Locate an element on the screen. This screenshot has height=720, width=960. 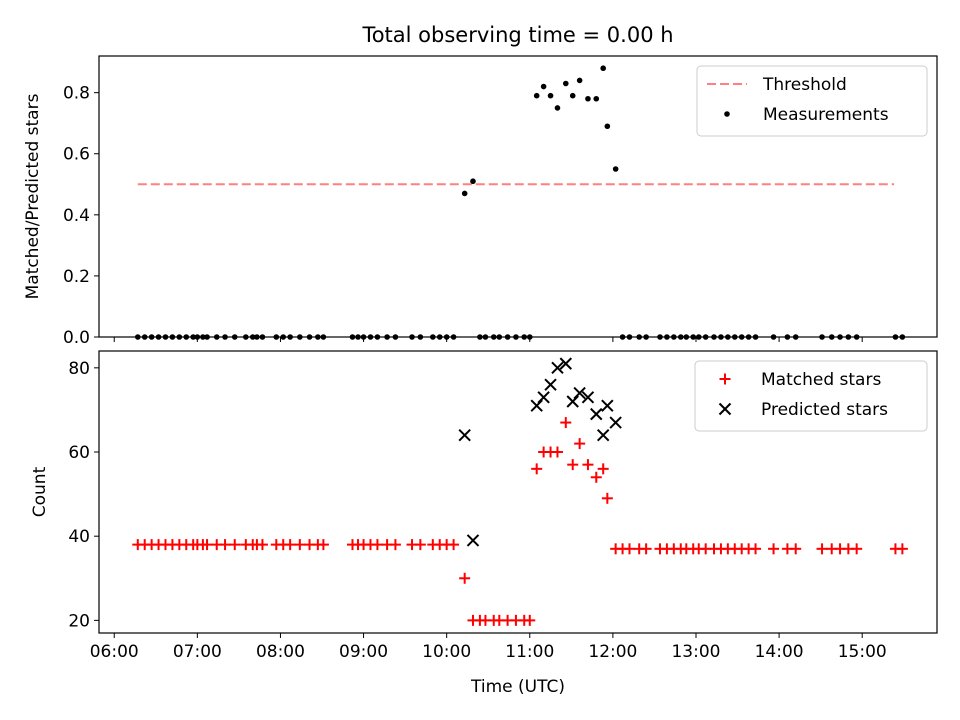
y-tick-label: 20 is located at coordinates (79, 621).